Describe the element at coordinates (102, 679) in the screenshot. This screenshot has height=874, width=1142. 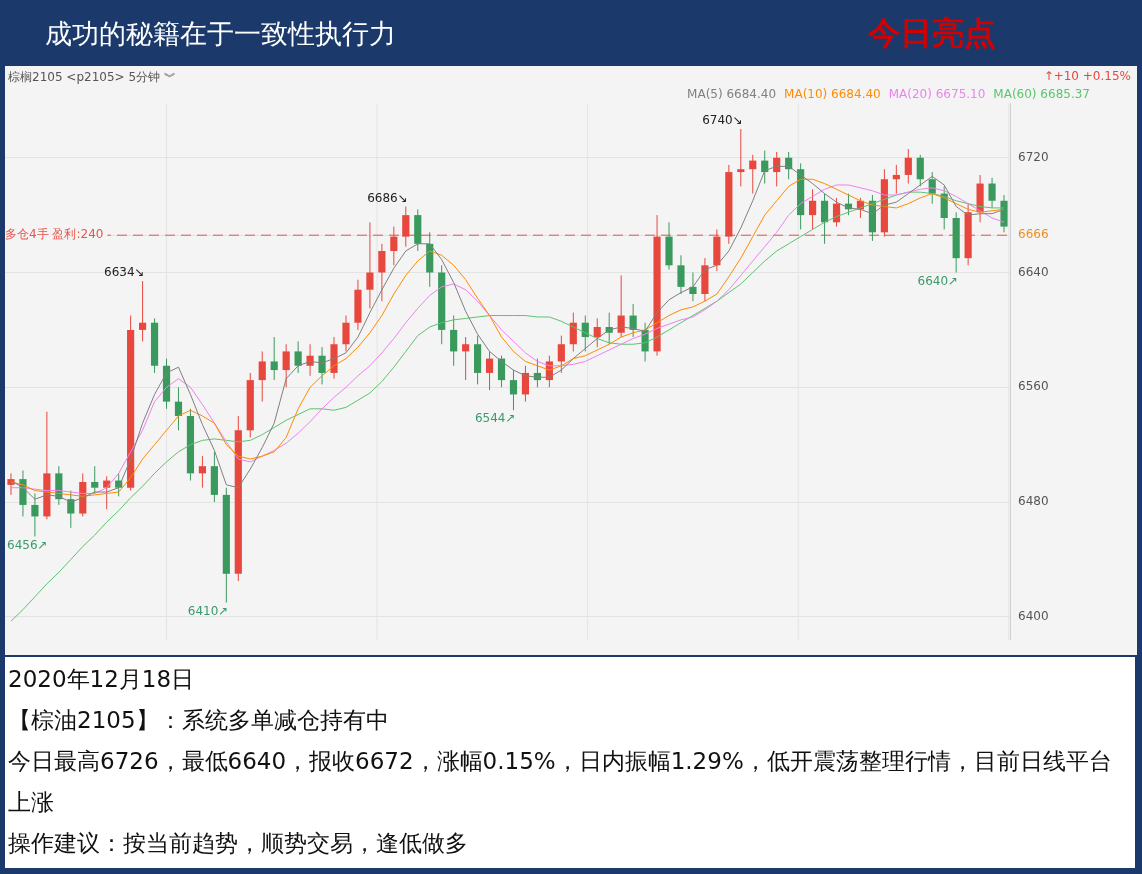
I see `text: 2020年12月18日` at that location.